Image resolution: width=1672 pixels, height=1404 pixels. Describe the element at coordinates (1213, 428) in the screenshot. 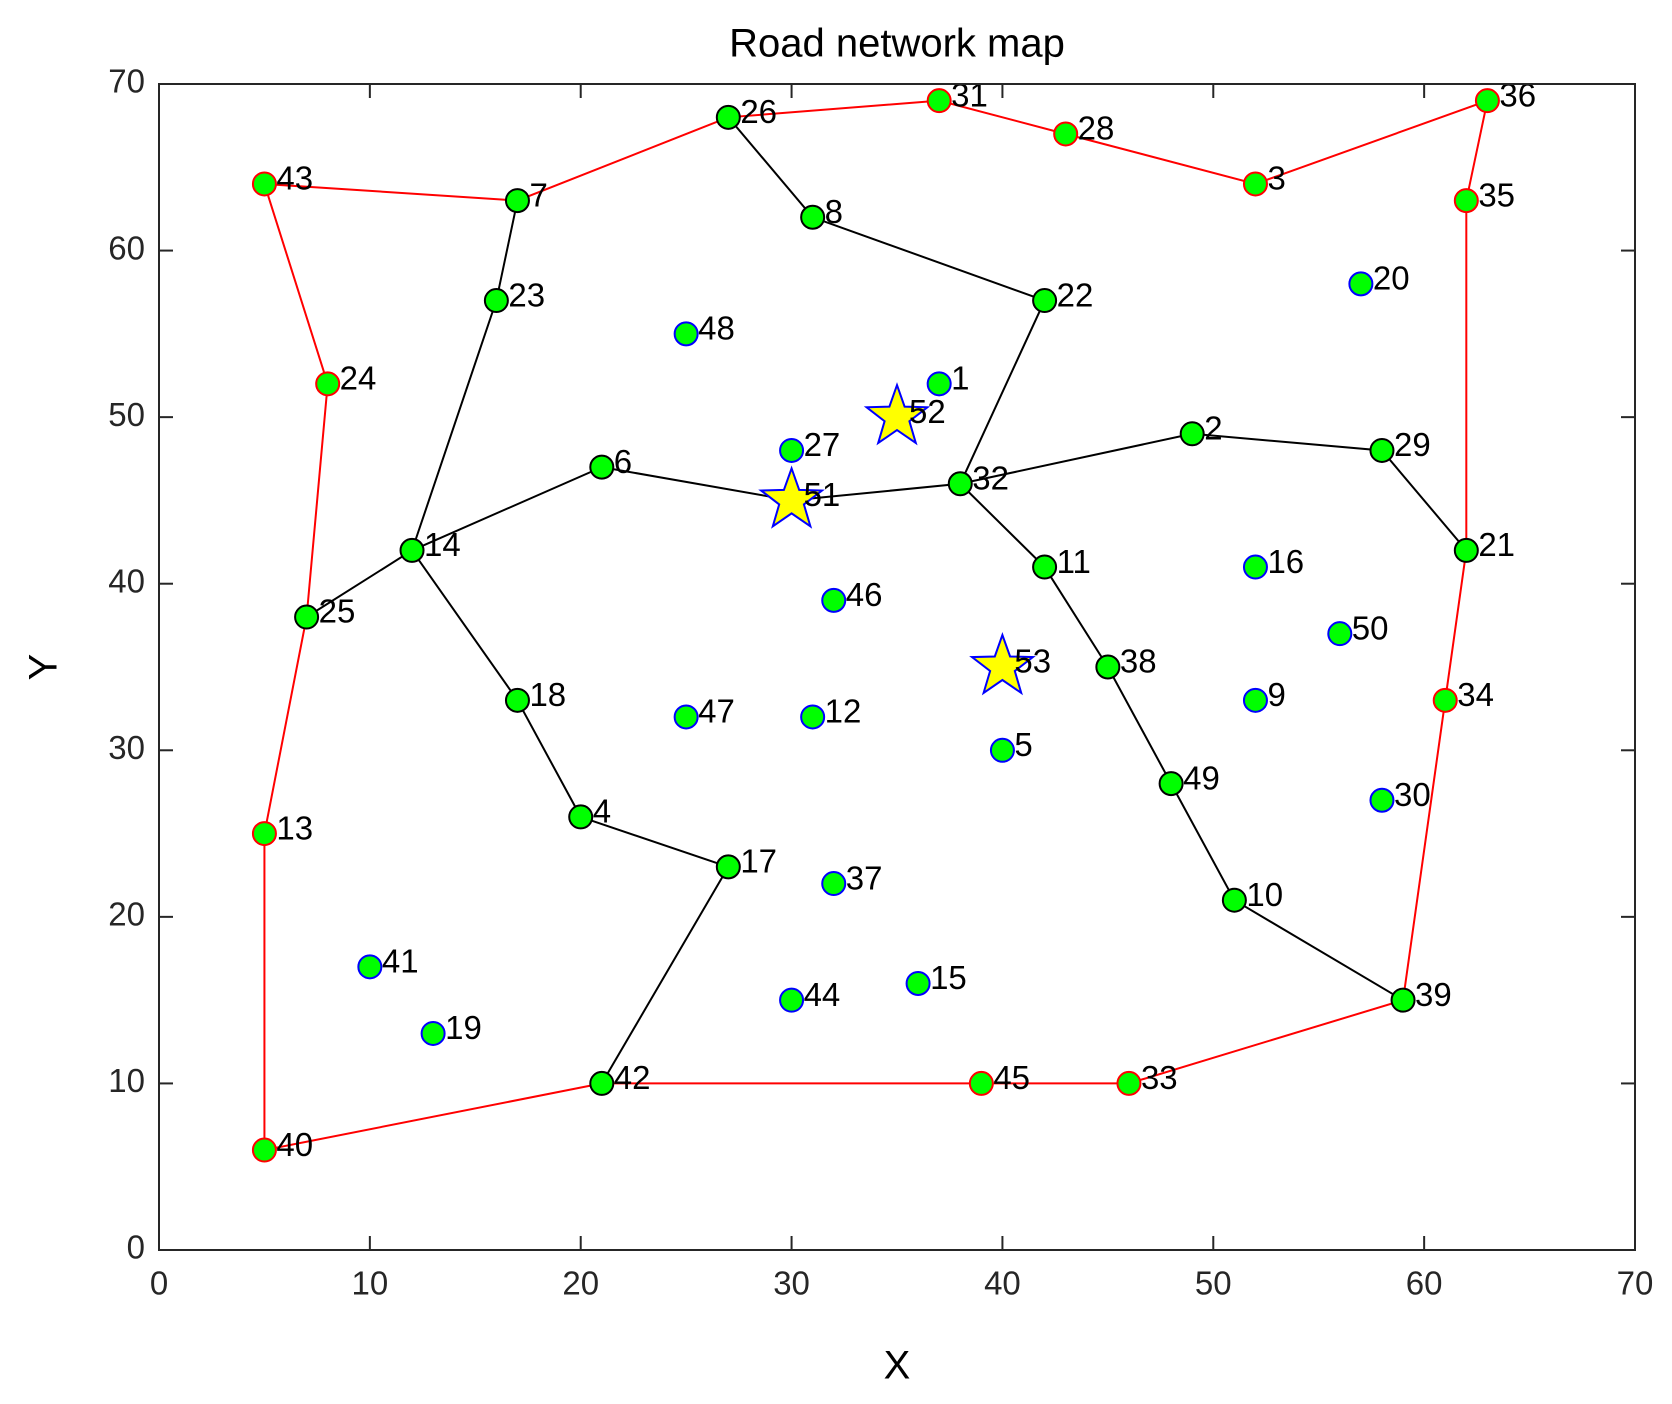

I see `node-label: 2` at that location.